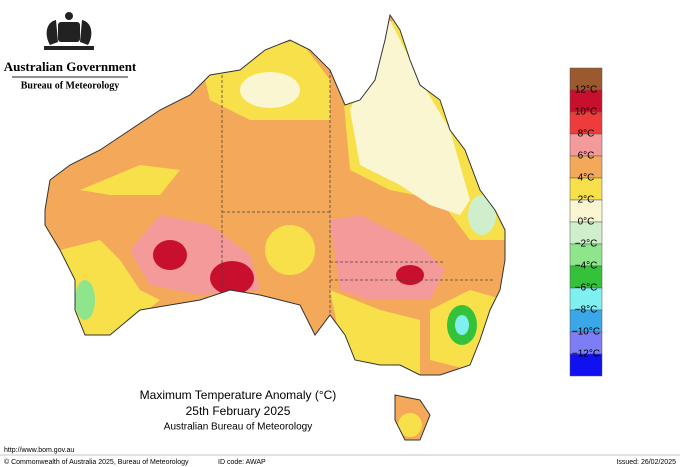 This screenshot has height=467, width=680. Describe the element at coordinates (586, 178) in the screenshot. I see `legend-label: 4°C` at that location.